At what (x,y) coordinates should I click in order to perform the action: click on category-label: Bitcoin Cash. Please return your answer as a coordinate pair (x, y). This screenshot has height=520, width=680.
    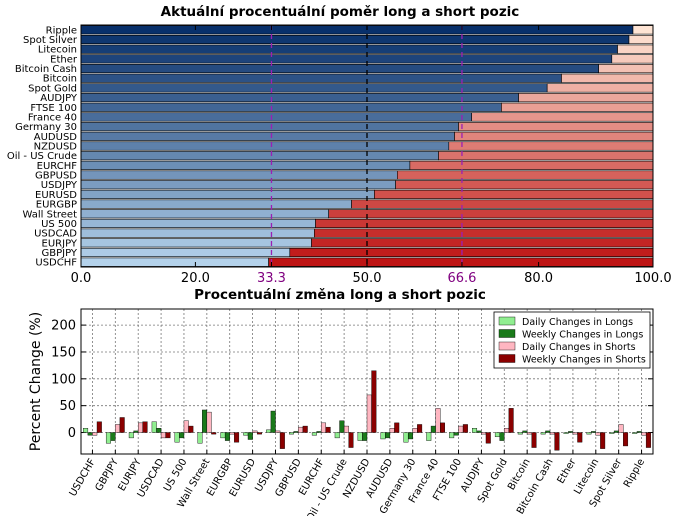
    Looking at the image, I should click on (46, 69).